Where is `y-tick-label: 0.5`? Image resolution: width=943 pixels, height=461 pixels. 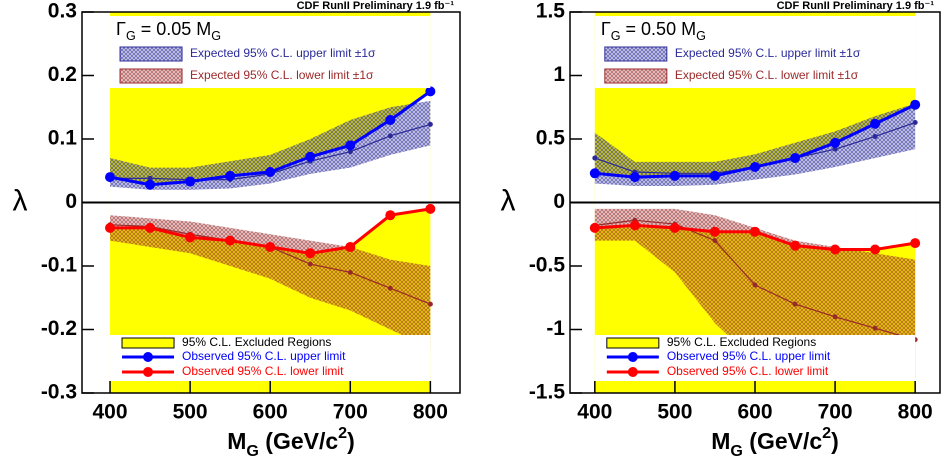 y-tick-label: 0.5 is located at coordinates (551, 138).